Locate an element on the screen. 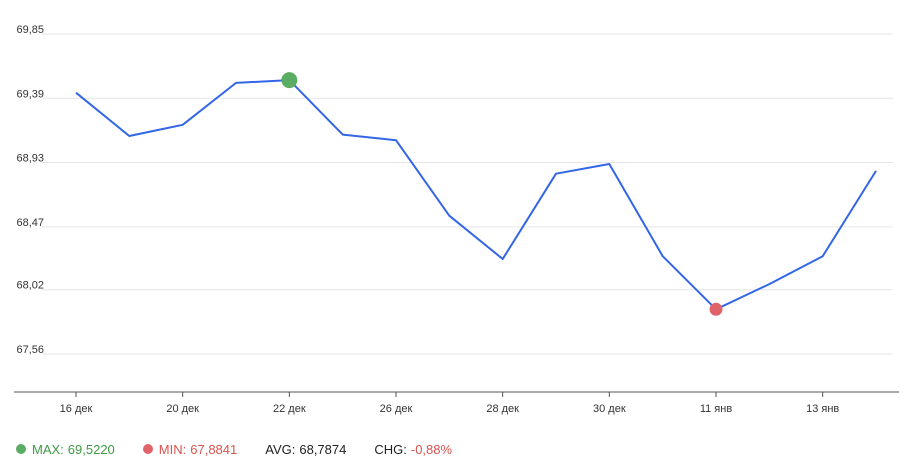 The image size is (913, 476). max-value: 69,5220 is located at coordinates (91, 449).